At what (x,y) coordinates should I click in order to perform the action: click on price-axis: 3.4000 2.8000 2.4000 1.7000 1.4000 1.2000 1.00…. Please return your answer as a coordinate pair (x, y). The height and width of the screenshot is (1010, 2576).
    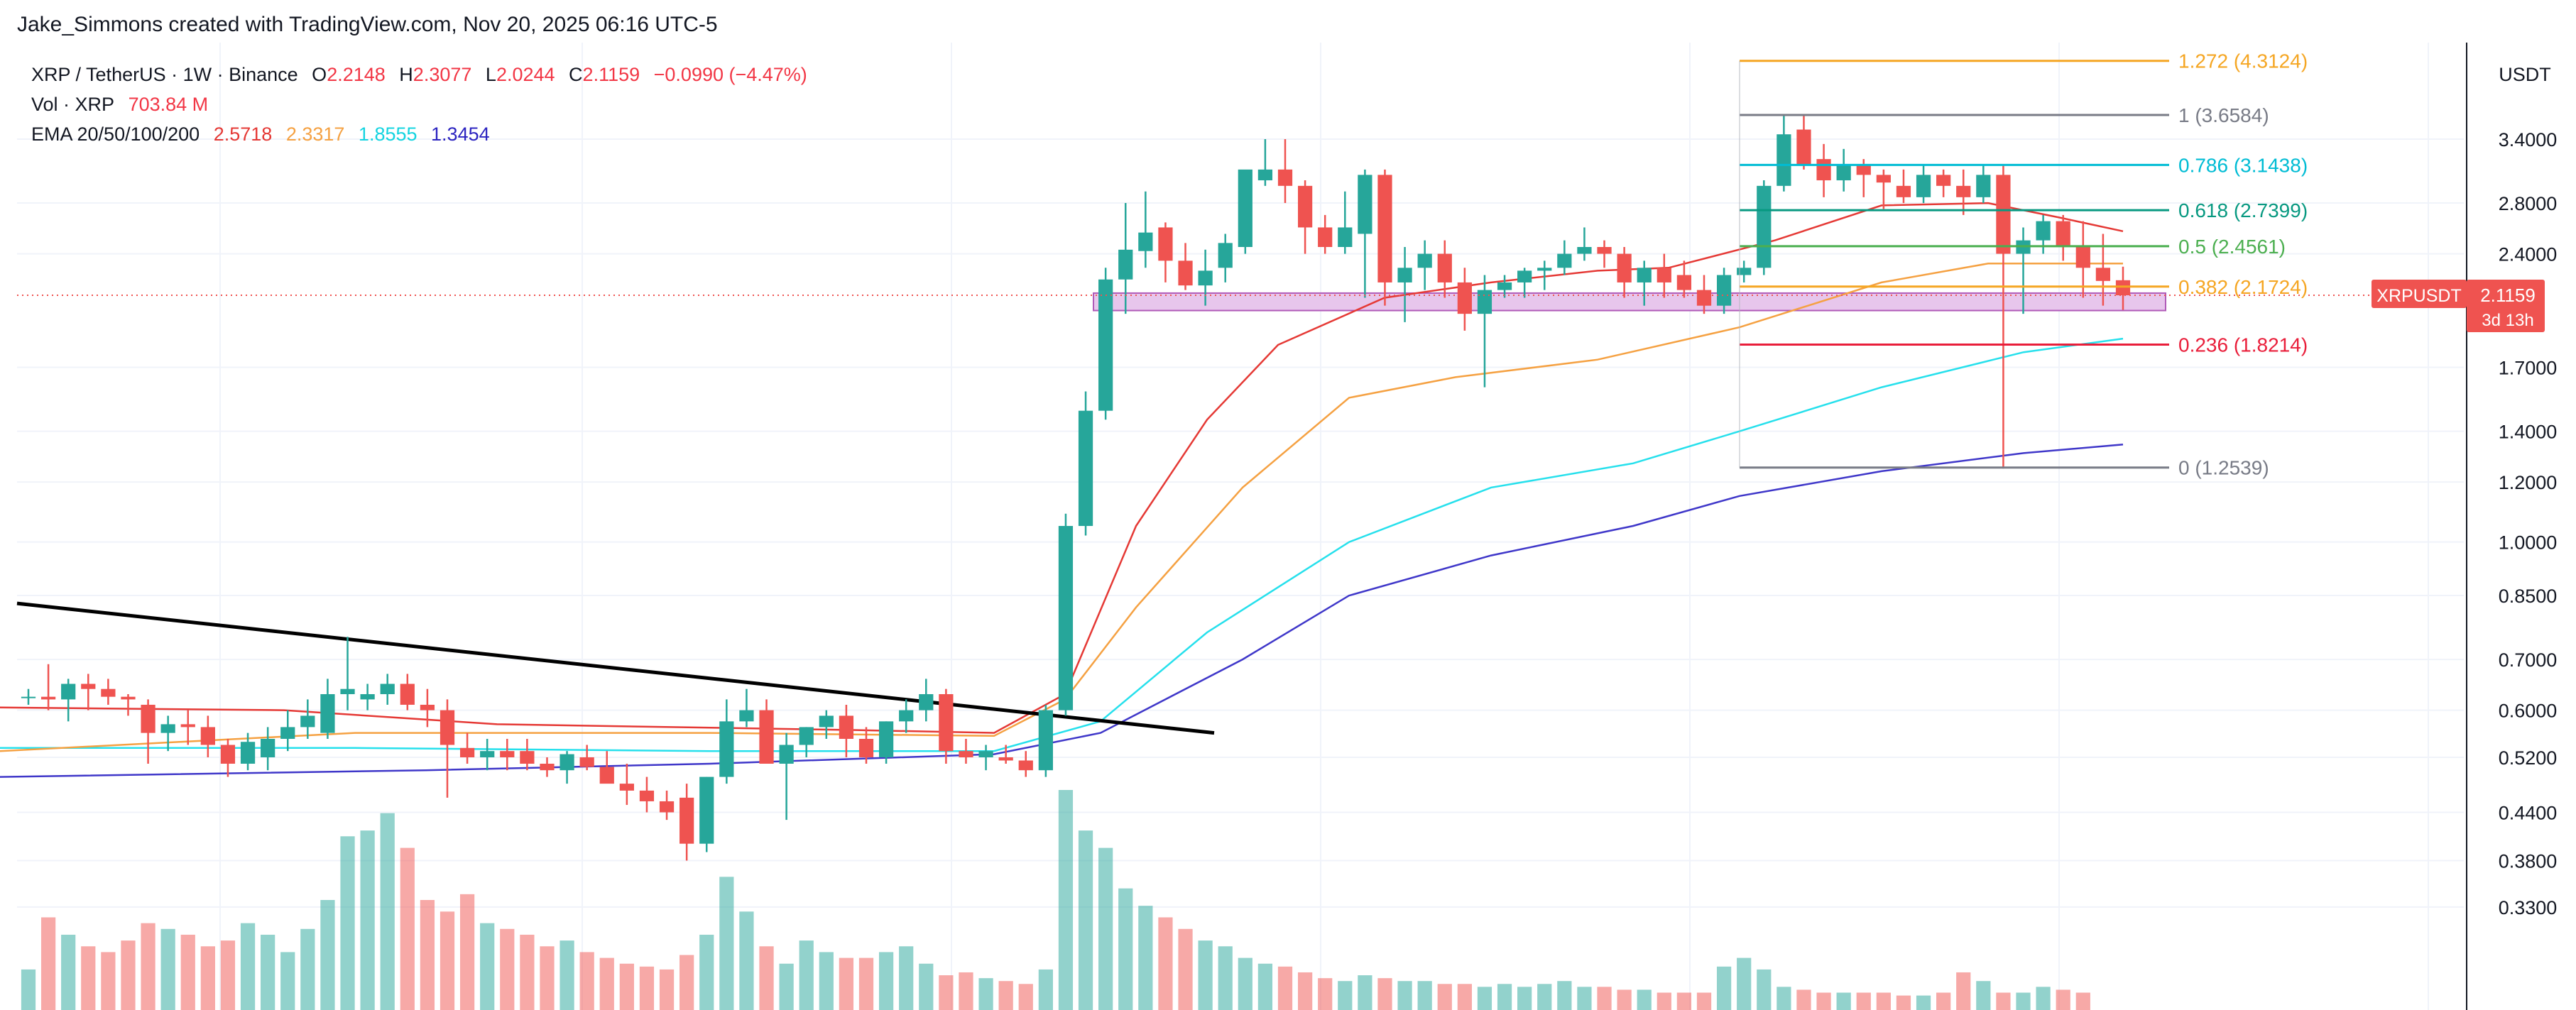
    Looking at the image, I should click on (2474, 505).